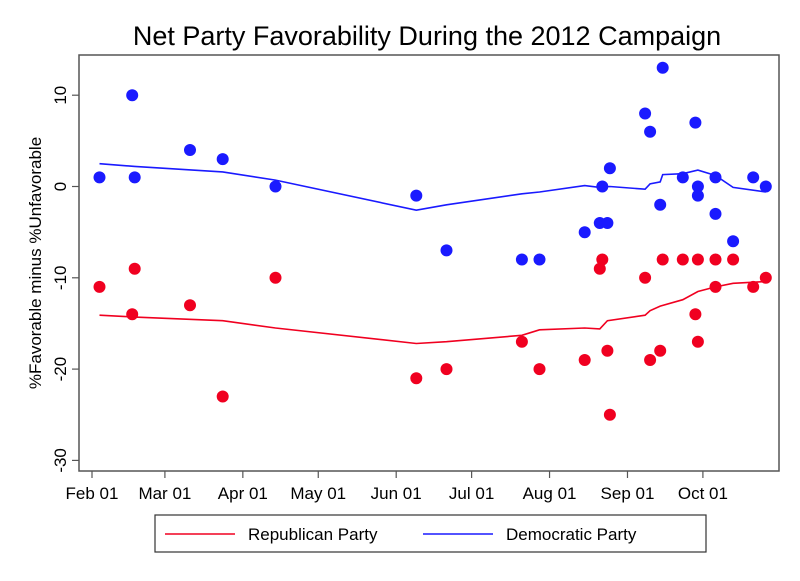  What do you see at coordinates (60, 186) in the screenshot?
I see `y-tick-label: 0` at bounding box center [60, 186].